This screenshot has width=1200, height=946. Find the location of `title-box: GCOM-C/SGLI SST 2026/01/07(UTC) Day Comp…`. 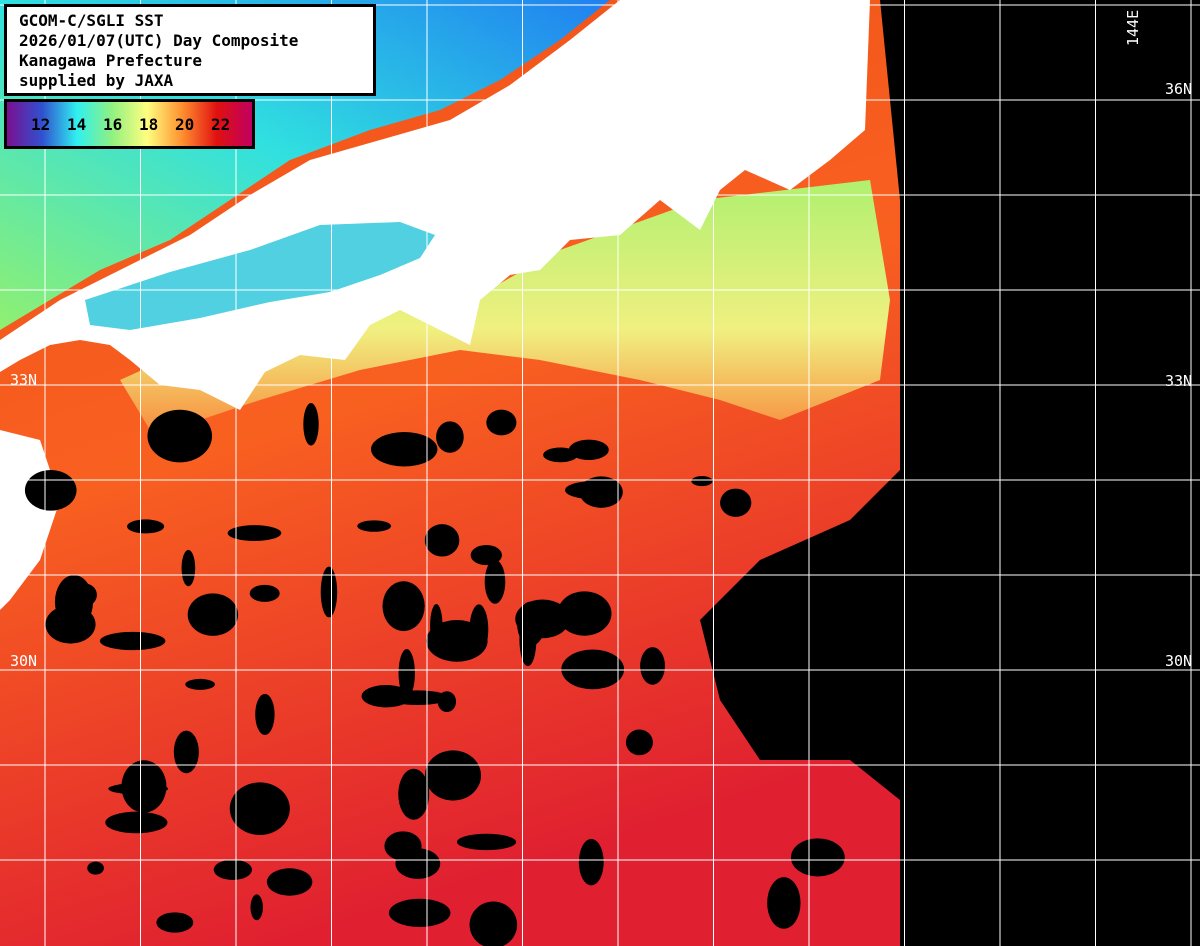

title-box: GCOM-C/SGLI SST 2026/01/07(UTC) Day Comp… is located at coordinates (190, 50).